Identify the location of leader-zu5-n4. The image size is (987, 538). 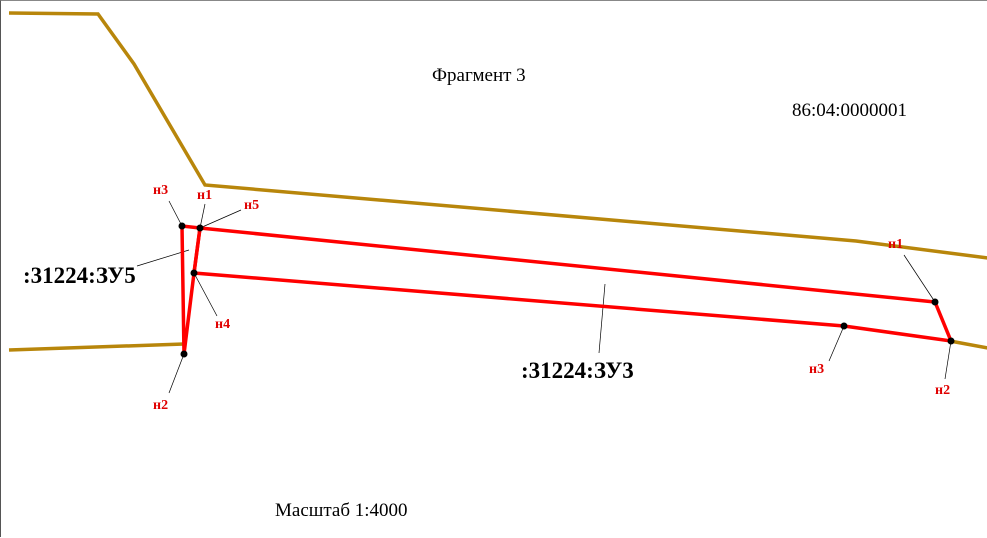
(205, 294).